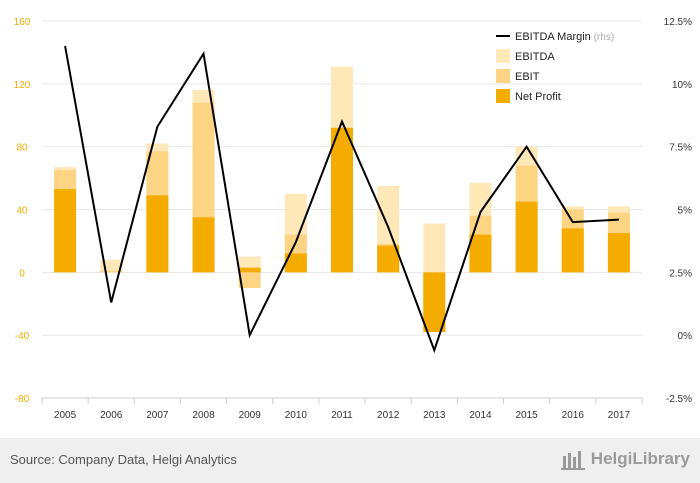 The height and width of the screenshot is (483, 700). What do you see at coordinates (296, 415) in the screenshot?
I see `x-tick-label: 2010` at bounding box center [296, 415].